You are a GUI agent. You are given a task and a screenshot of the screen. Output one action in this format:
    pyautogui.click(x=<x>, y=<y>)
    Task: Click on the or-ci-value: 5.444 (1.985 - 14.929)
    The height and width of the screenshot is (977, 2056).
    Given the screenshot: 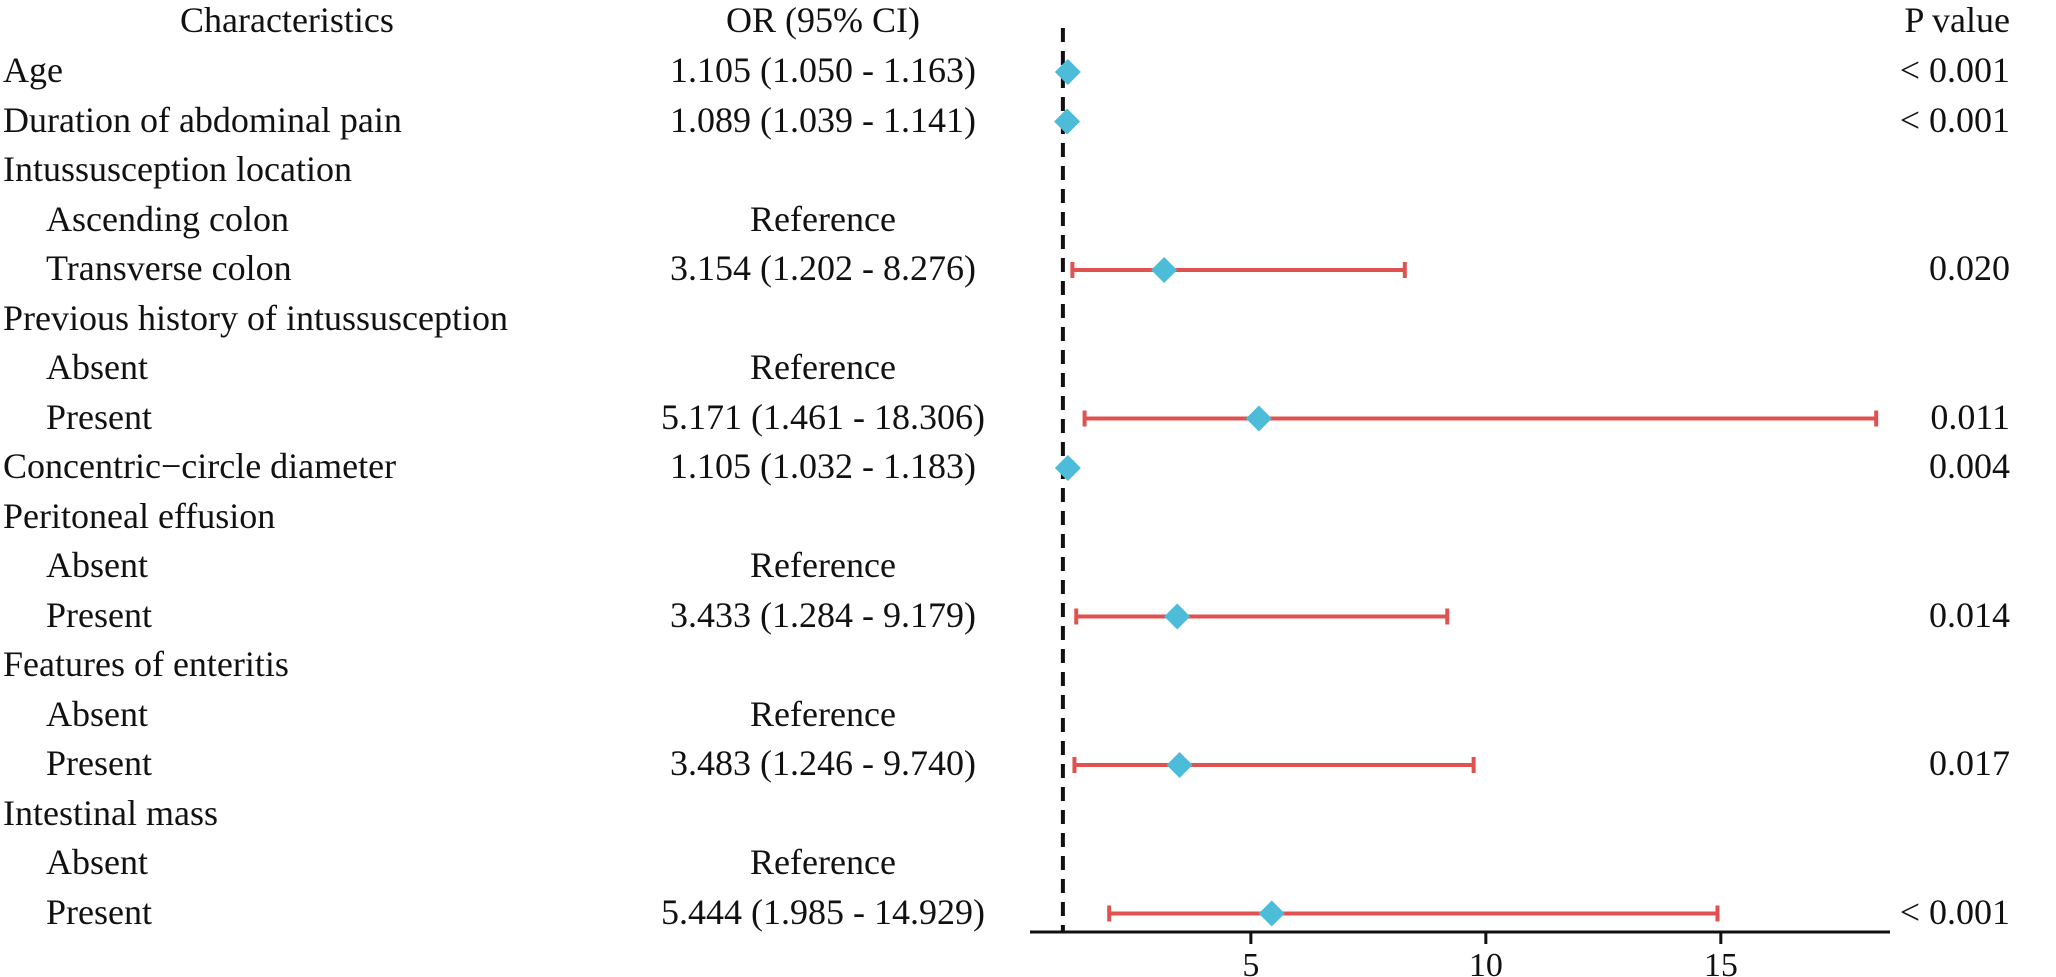 What is the action you would take?
    pyautogui.click(x=823, y=911)
    